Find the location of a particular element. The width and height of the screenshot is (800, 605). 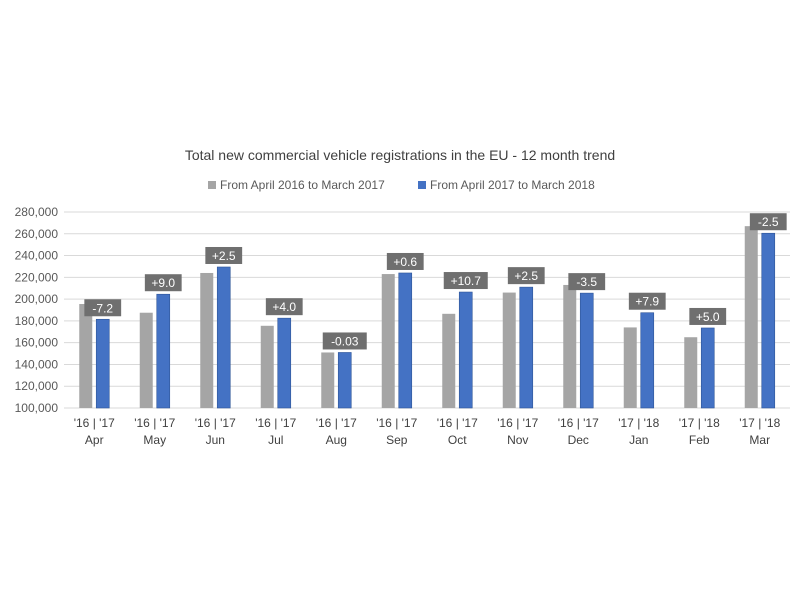

change-label: -7.2 is located at coordinates (102, 308).